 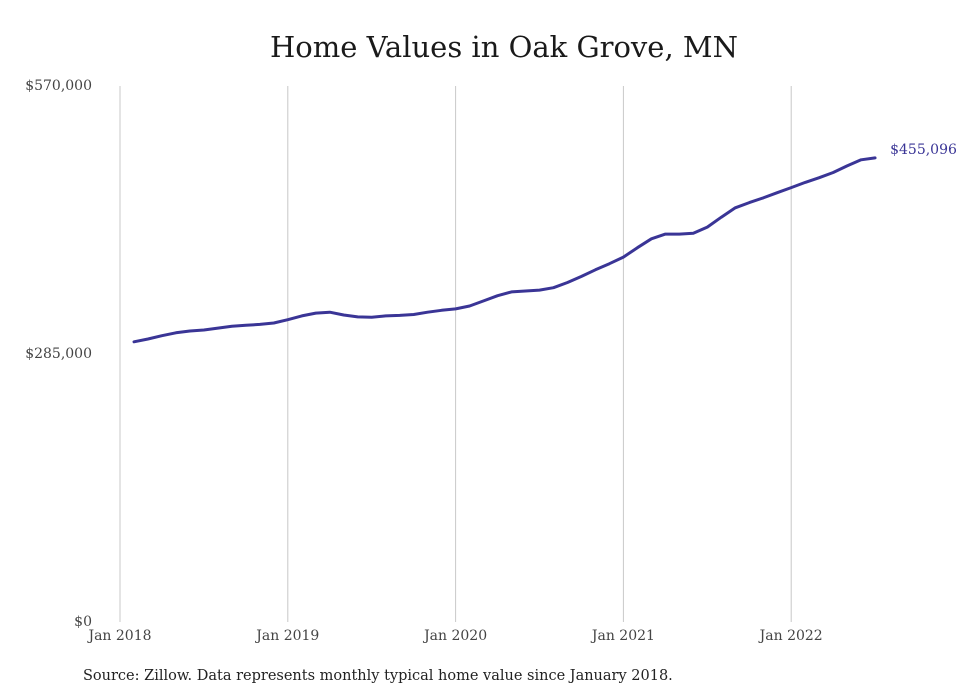 I want to click on y-tick-label: $285,000, so click(x=58, y=354).